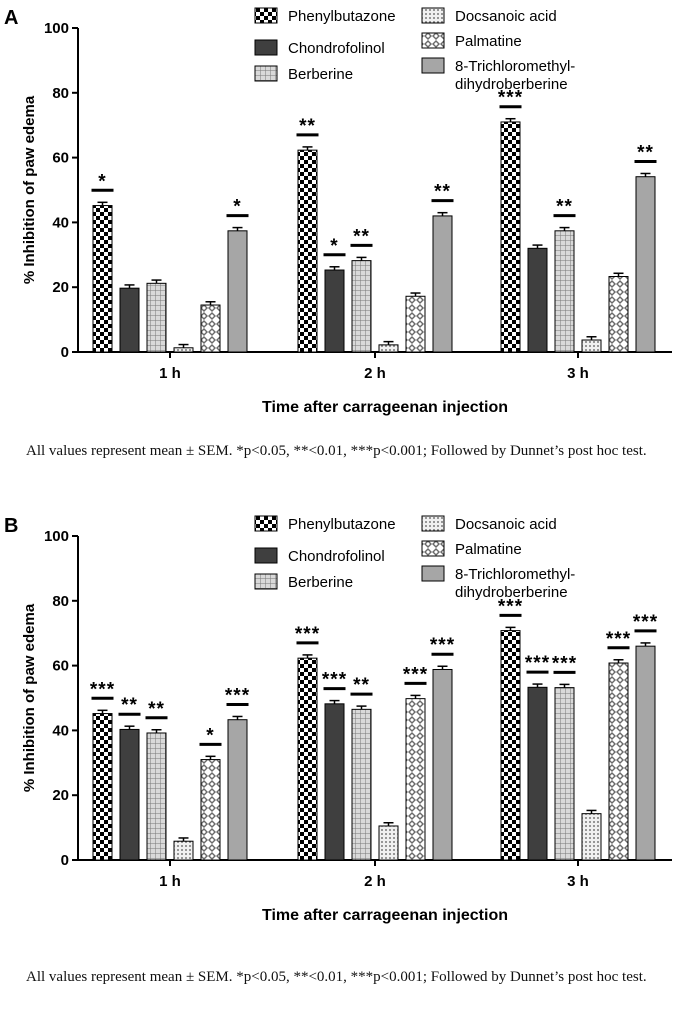 This screenshot has width=685, height=1011. I want to click on panel-label-b: B, so click(11, 526).